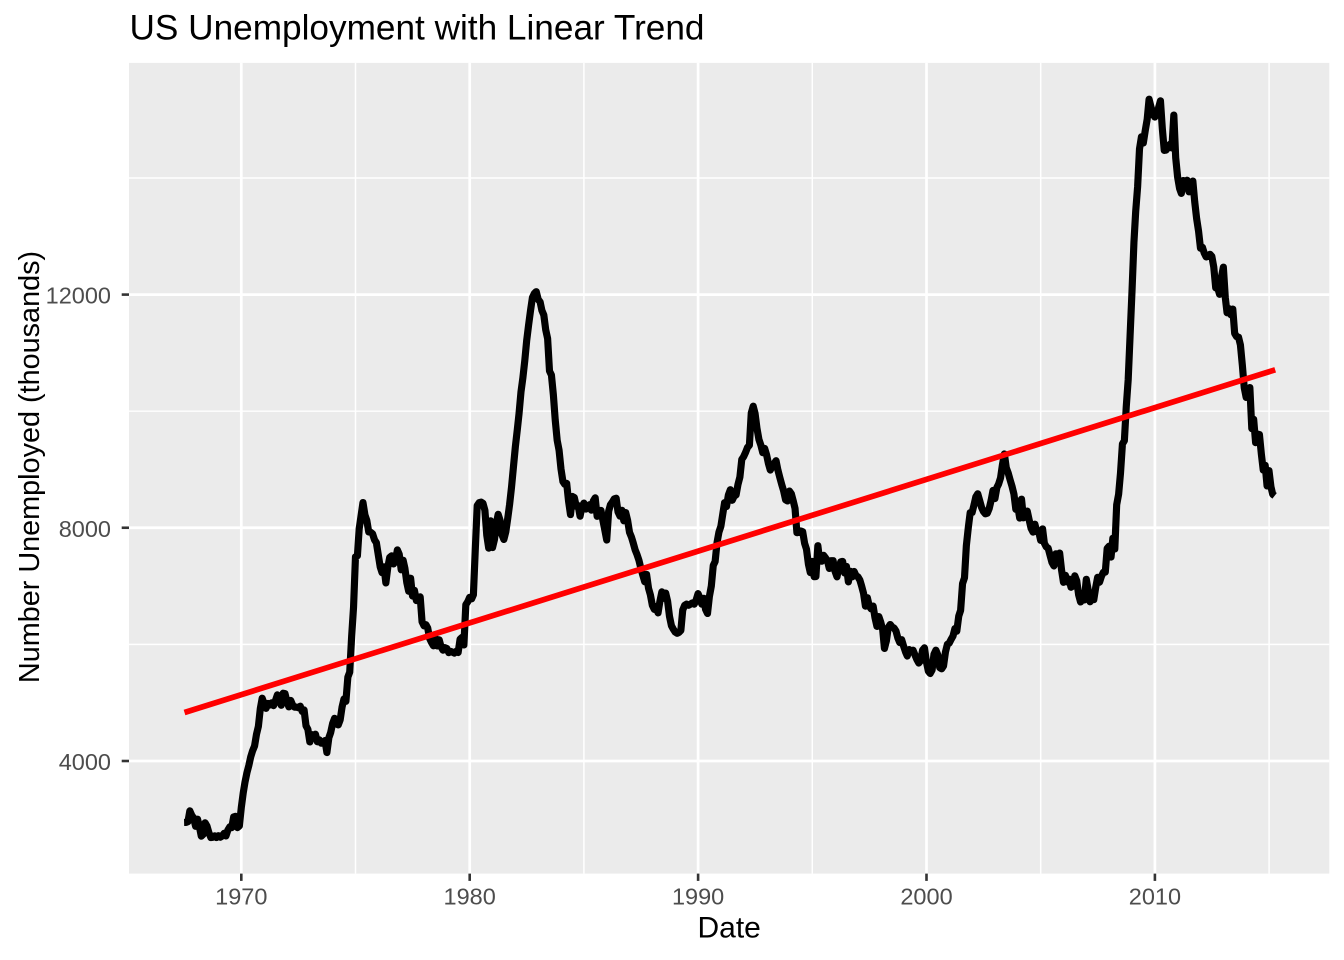 Image resolution: width=1344 pixels, height=960 pixels. What do you see at coordinates (470, 896) in the screenshot?
I see `svg-text: 1980` at bounding box center [470, 896].